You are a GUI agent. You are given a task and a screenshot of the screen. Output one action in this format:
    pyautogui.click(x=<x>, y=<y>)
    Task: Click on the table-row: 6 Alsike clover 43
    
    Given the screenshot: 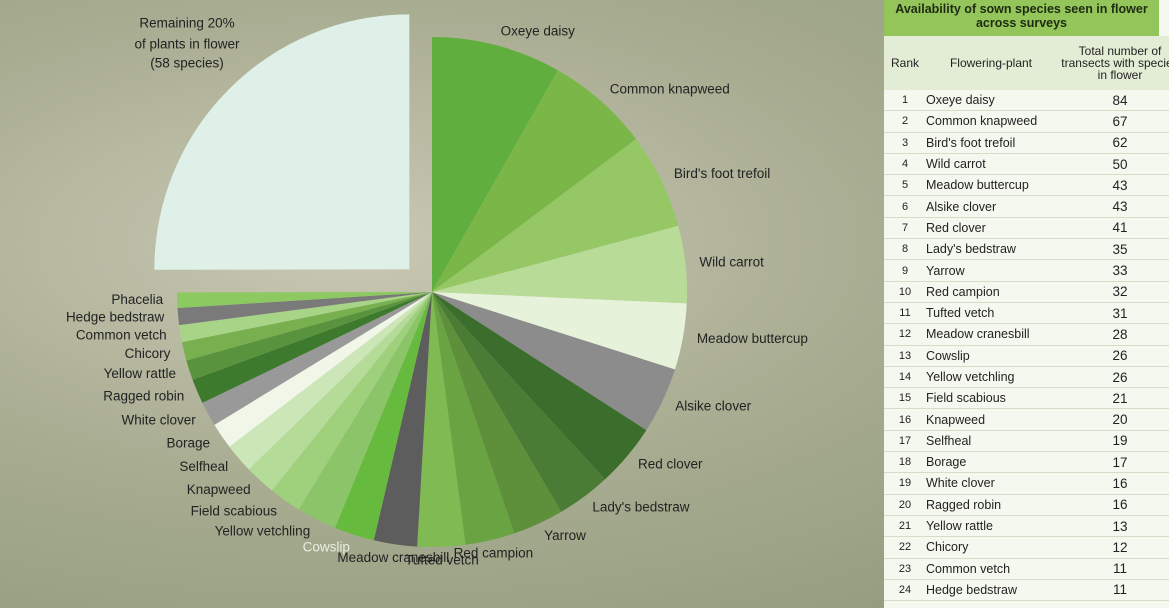 What is the action you would take?
    pyautogui.click(x=1026, y=206)
    